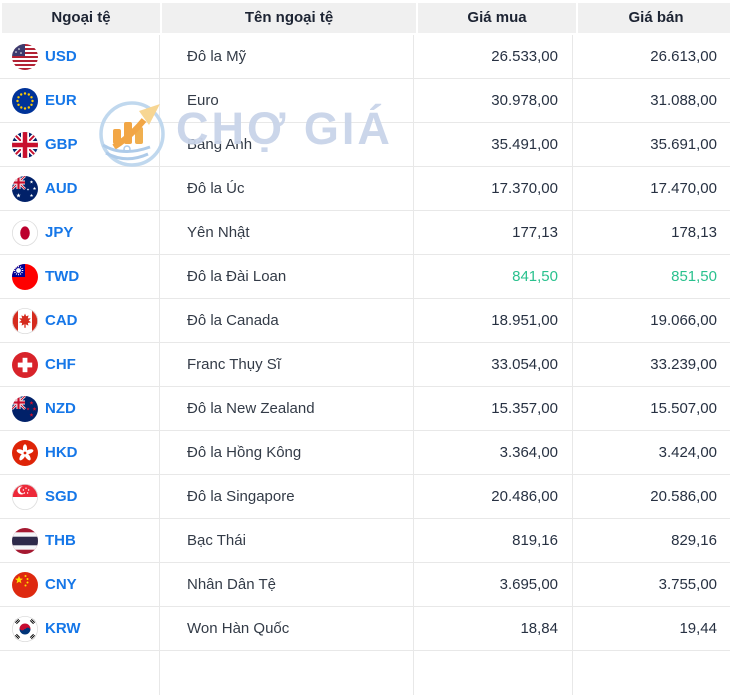 The height and width of the screenshot is (695, 730). What do you see at coordinates (683, 188) in the screenshot?
I see `sell-price: 17.470,00` at bounding box center [683, 188].